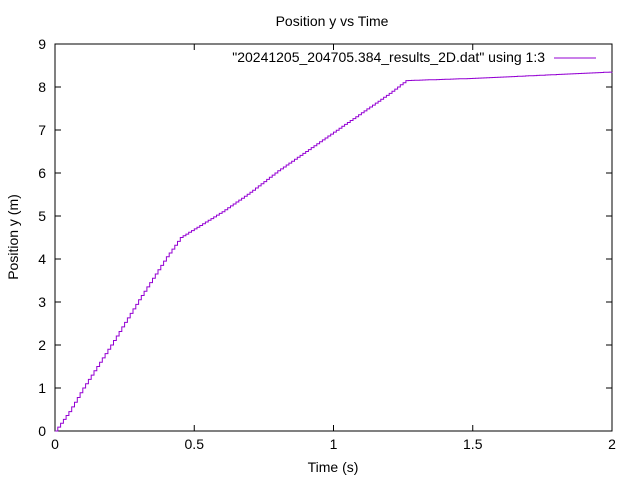 The width and height of the screenshot is (640, 480). What do you see at coordinates (612, 444) in the screenshot?
I see `x-tick-label-4: 2` at bounding box center [612, 444].